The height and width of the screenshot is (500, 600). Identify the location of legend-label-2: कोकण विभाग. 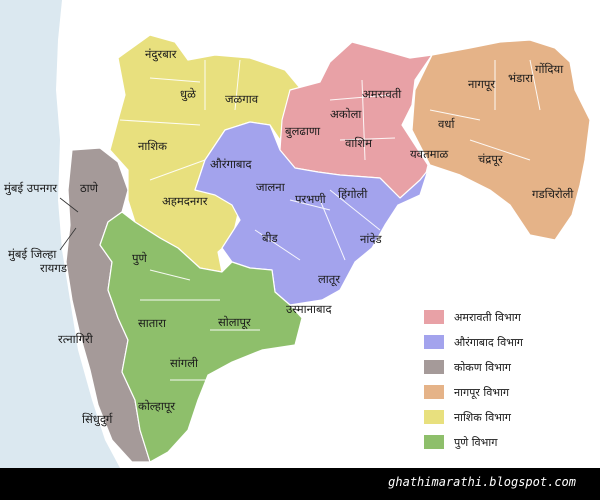
(483, 367).